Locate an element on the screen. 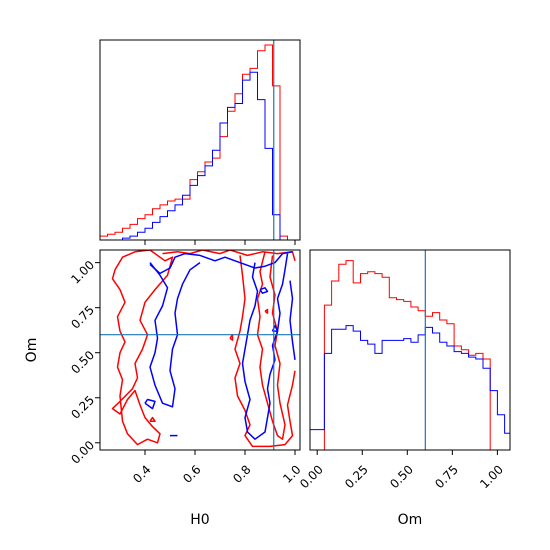  om-ytick-label: 0.00 is located at coordinates (82, 452).